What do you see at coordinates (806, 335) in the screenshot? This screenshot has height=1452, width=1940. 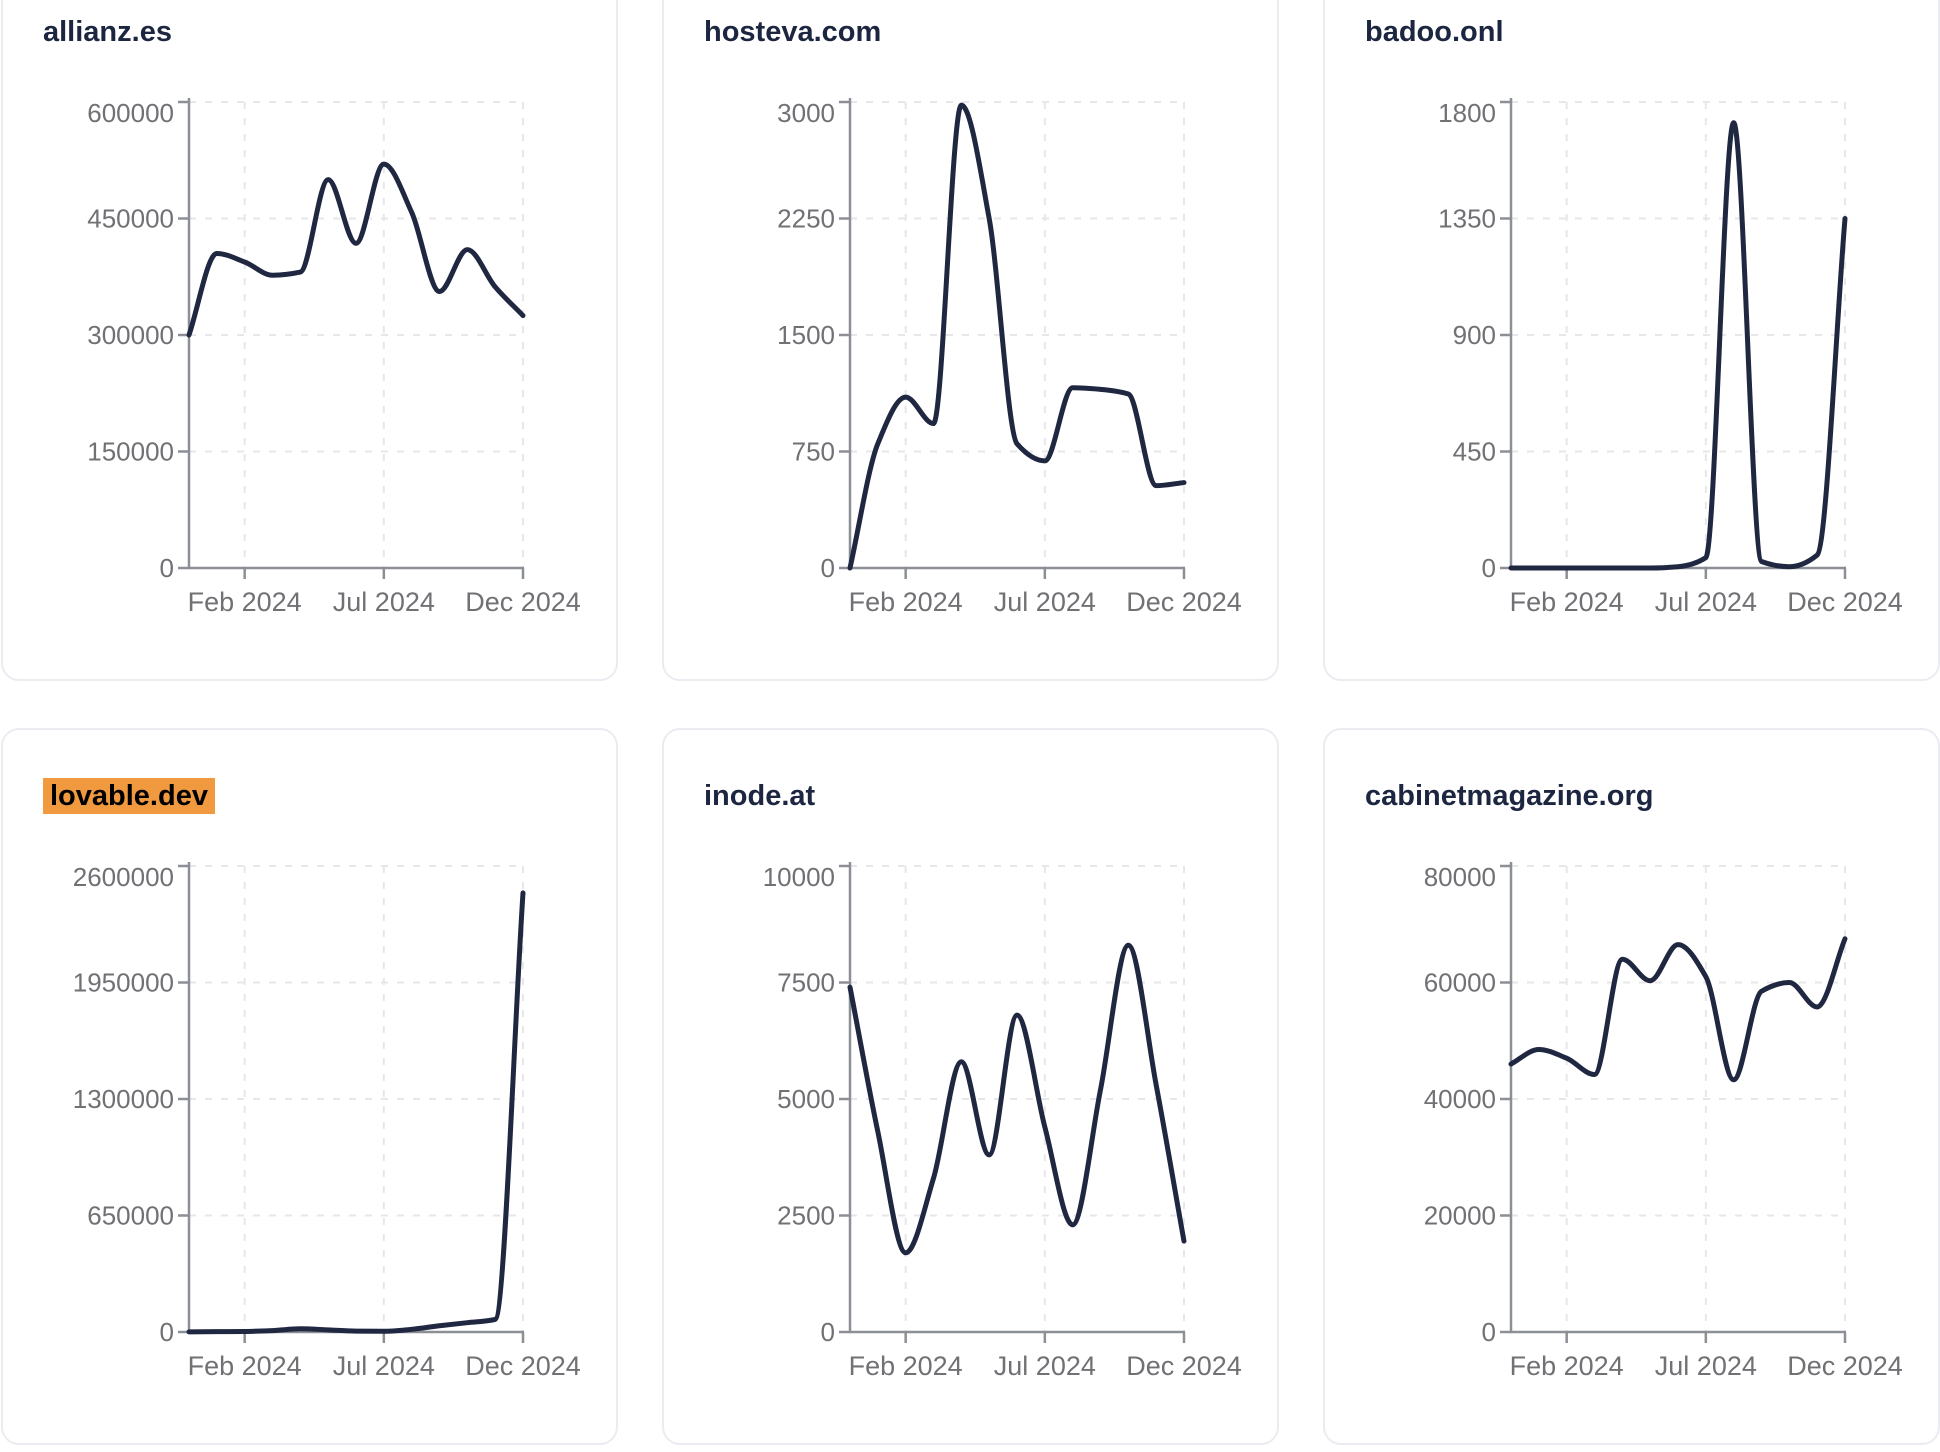 I see `y-tick-label: 1500` at bounding box center [806, 335].